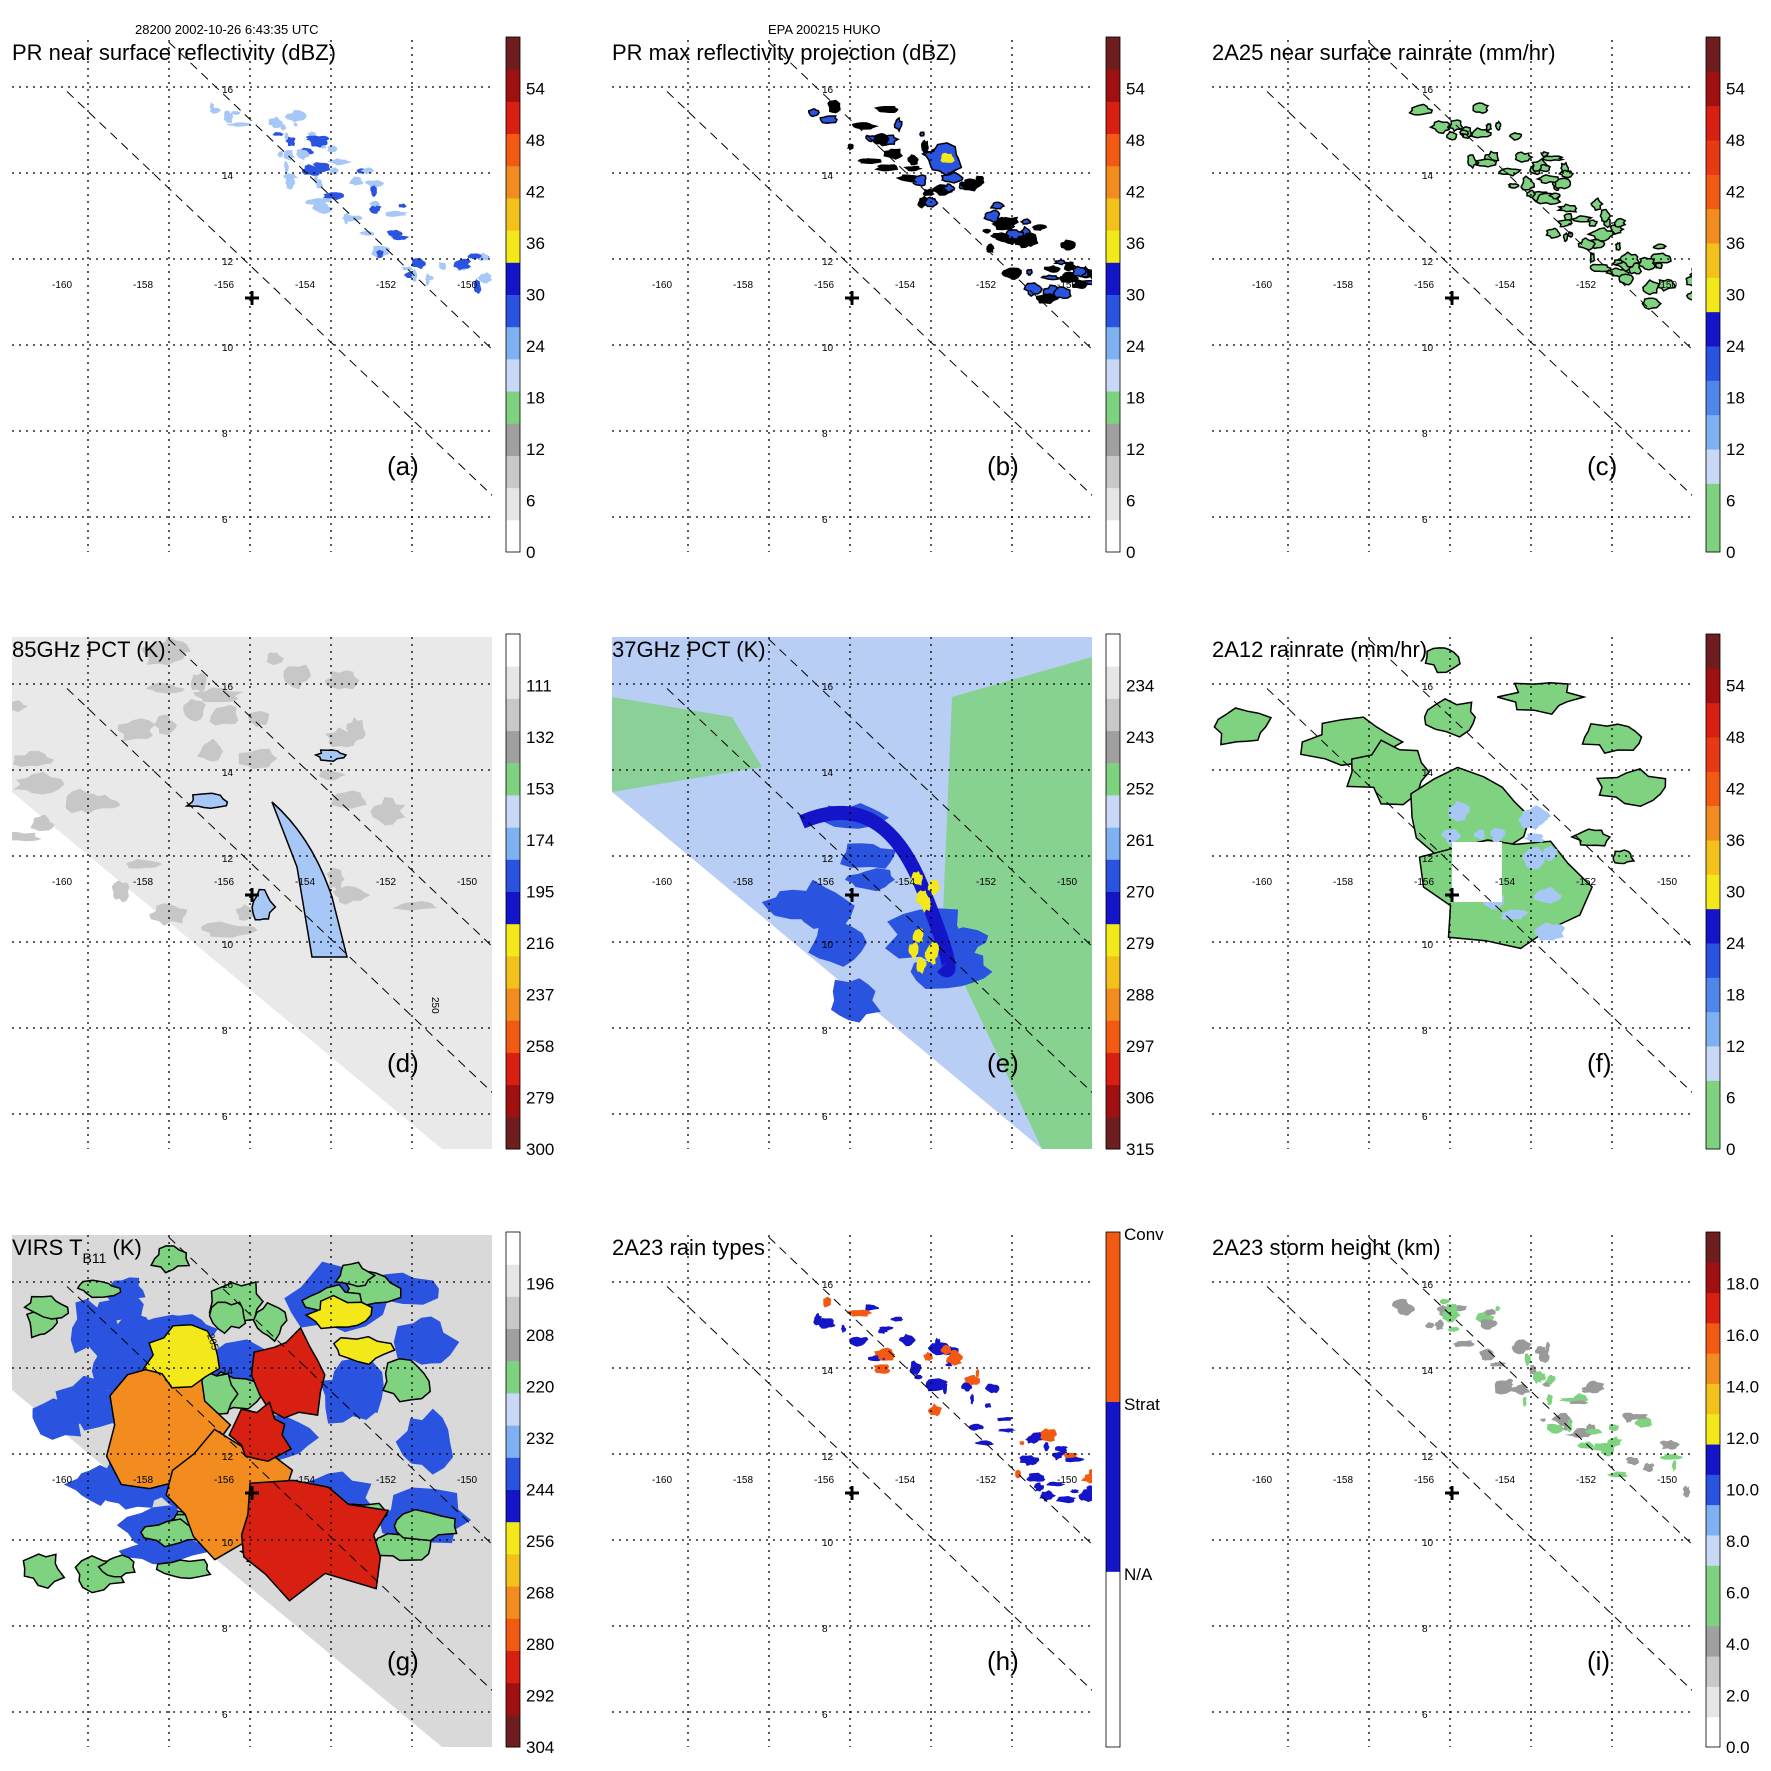  I want to click on colorbar-tick-label: 6, so click(1130, 501).